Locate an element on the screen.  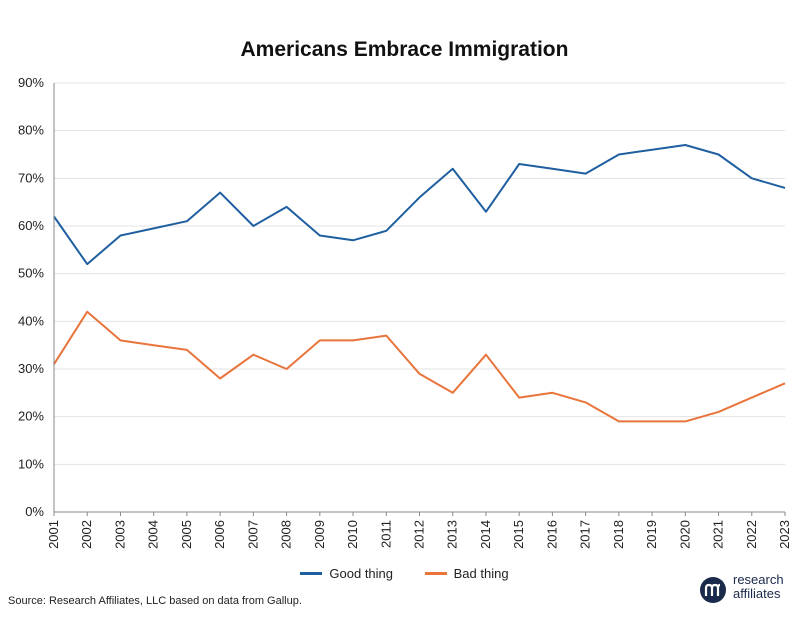
legend-swatch-good is located at coordinates (311, 573).